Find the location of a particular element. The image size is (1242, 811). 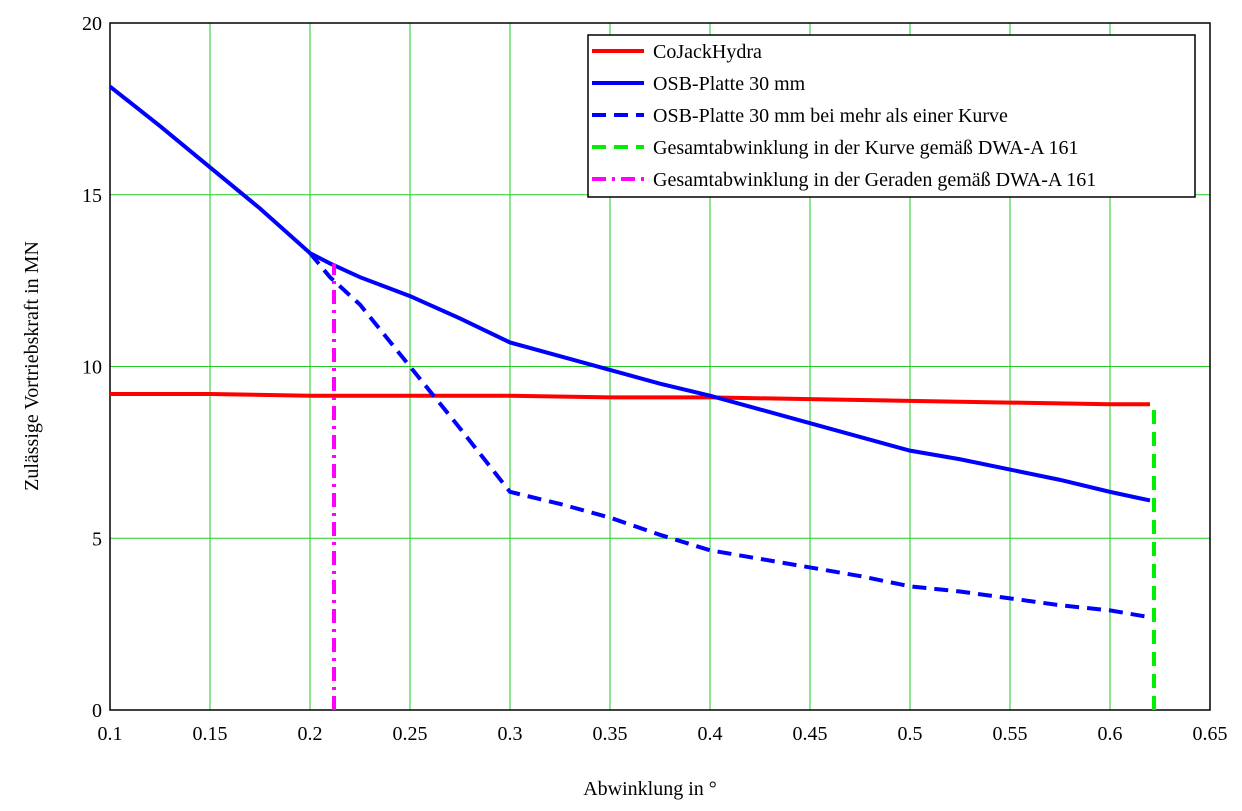

legend-label: CoJackHydra is located at coordinates (707, 52).